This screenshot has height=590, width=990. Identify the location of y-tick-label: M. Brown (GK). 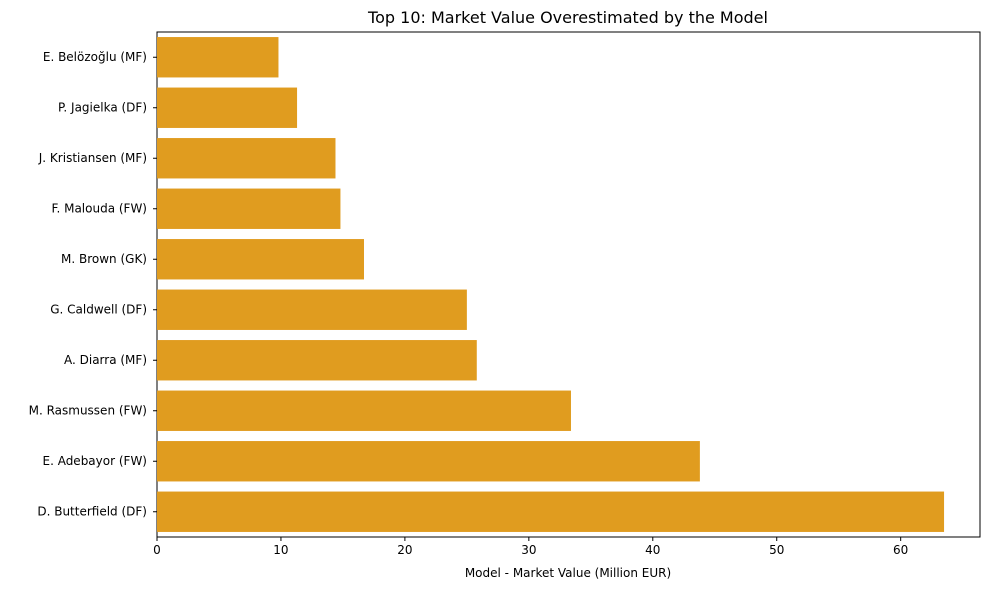
(104, 259).